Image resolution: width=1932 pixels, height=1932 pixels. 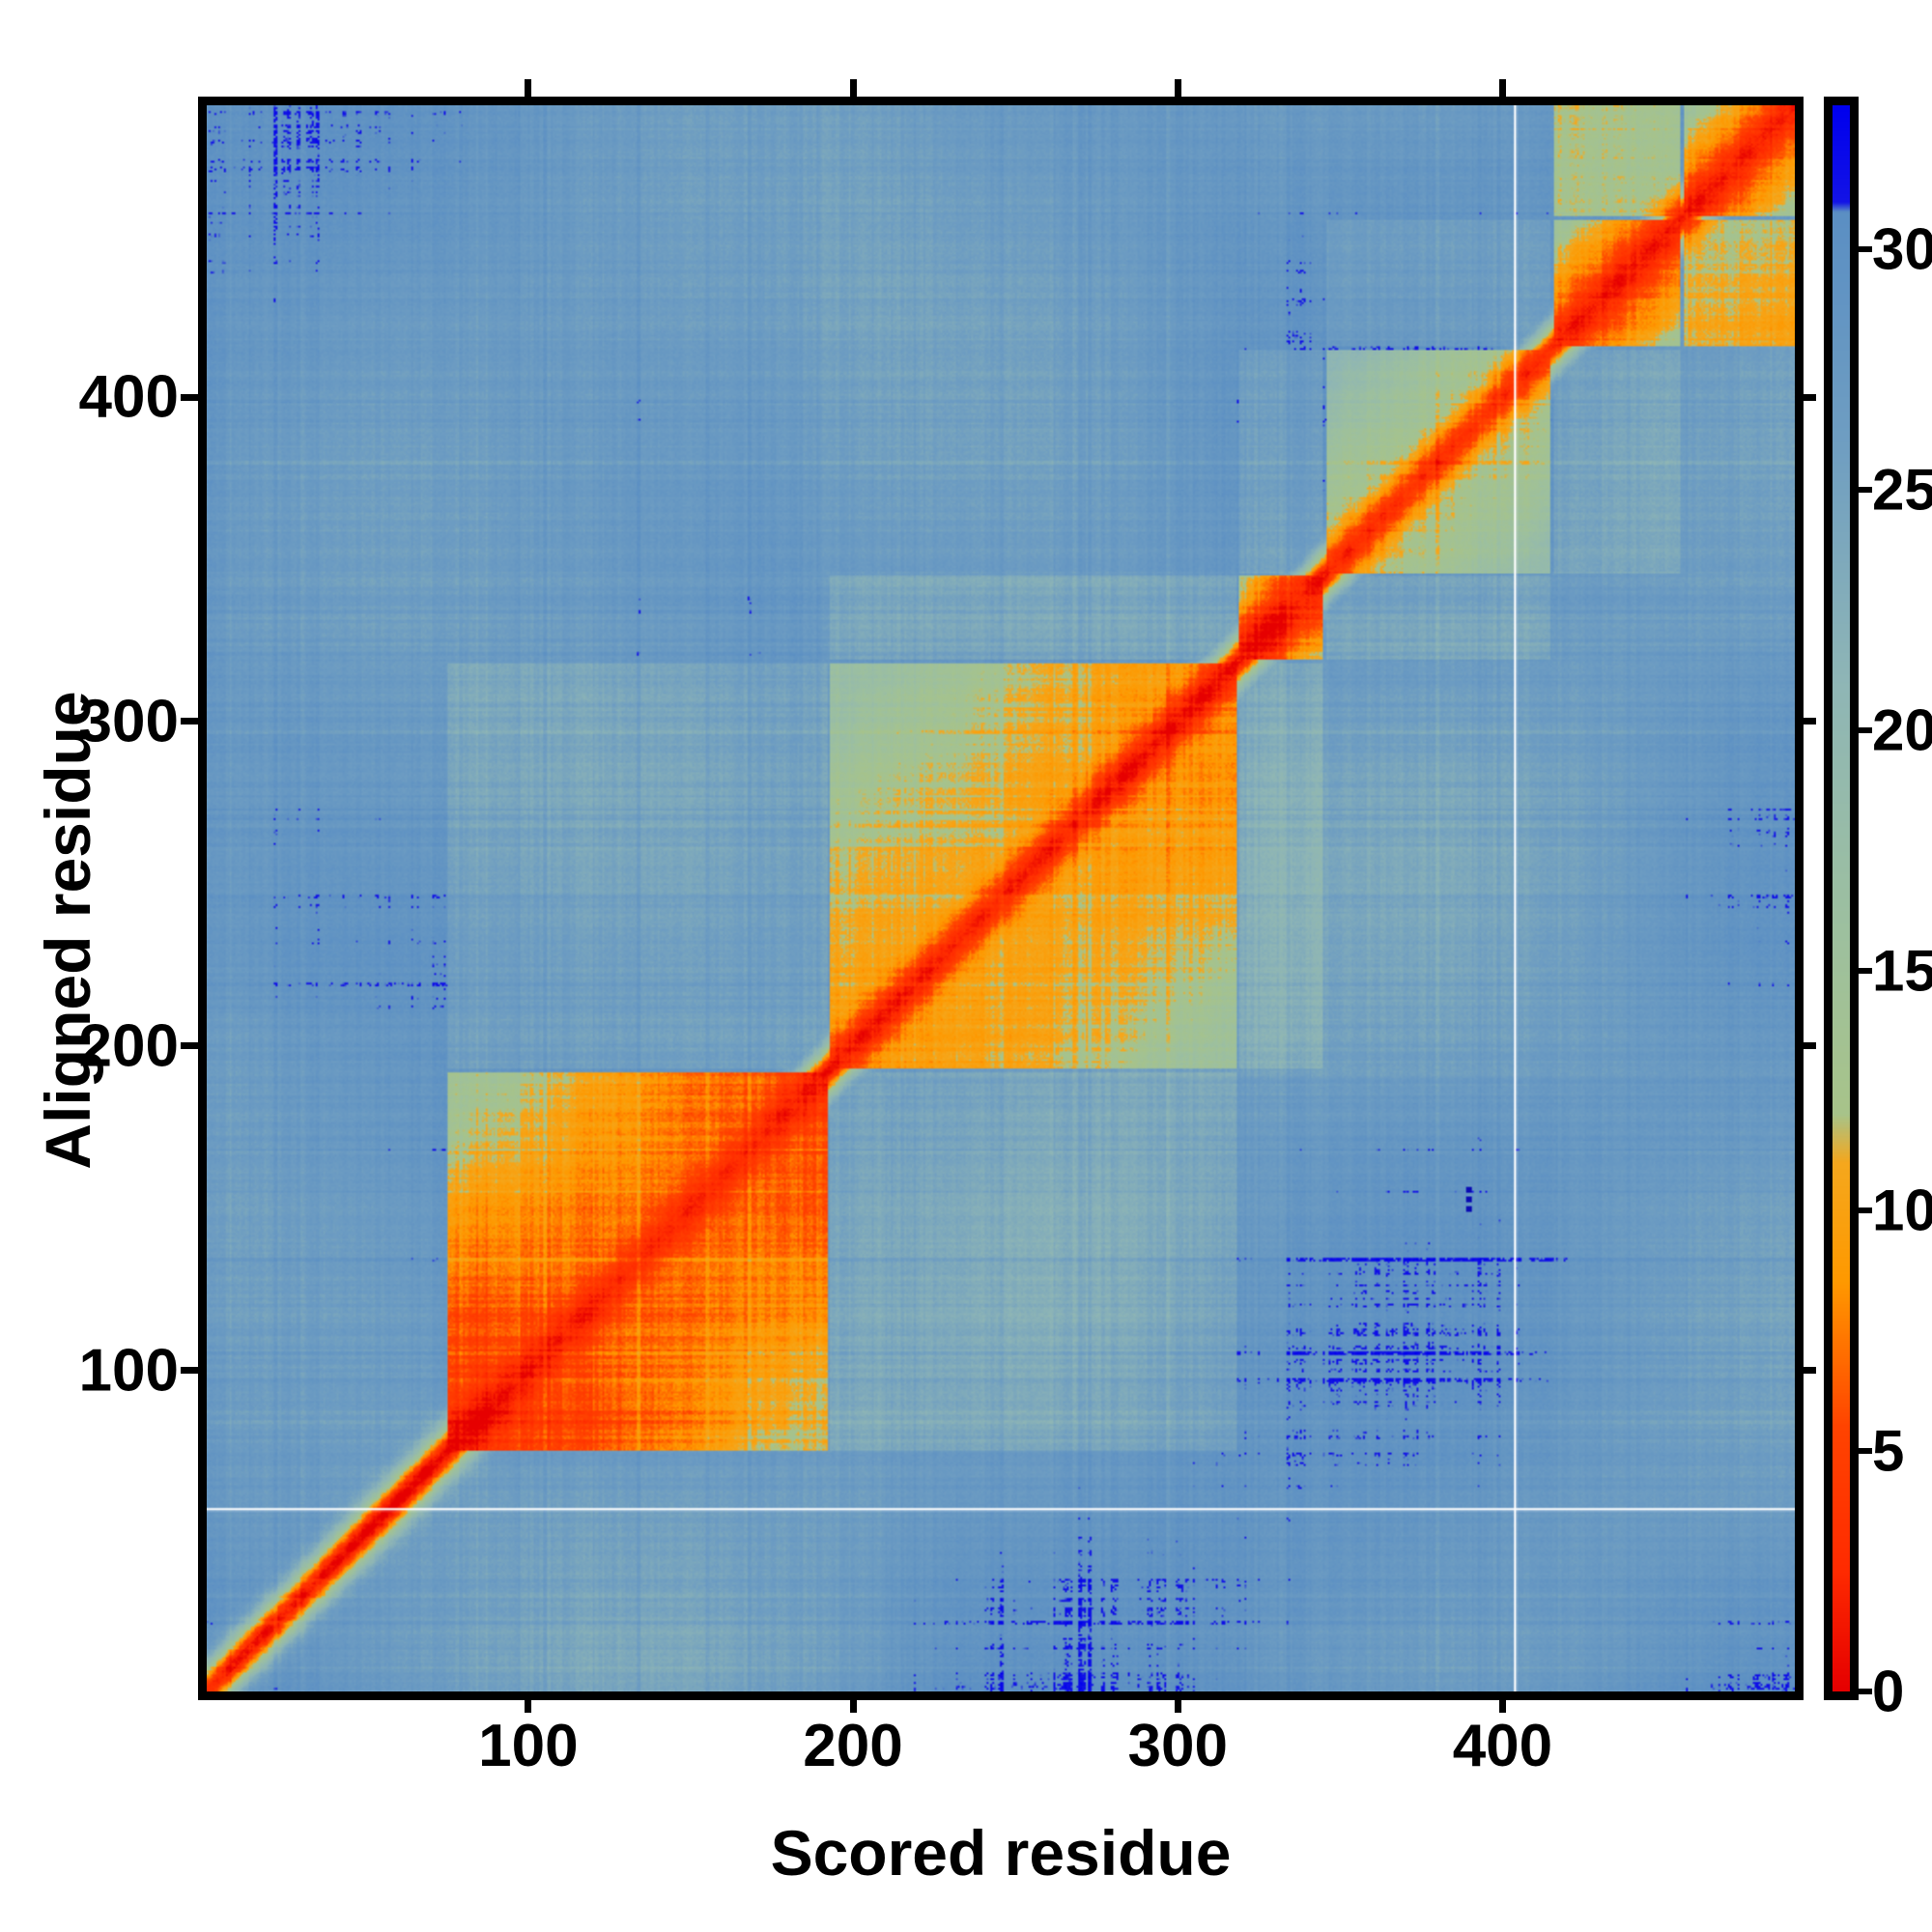 I want to click on x-tick-label-100: 100, so click(x=528, y=1746).